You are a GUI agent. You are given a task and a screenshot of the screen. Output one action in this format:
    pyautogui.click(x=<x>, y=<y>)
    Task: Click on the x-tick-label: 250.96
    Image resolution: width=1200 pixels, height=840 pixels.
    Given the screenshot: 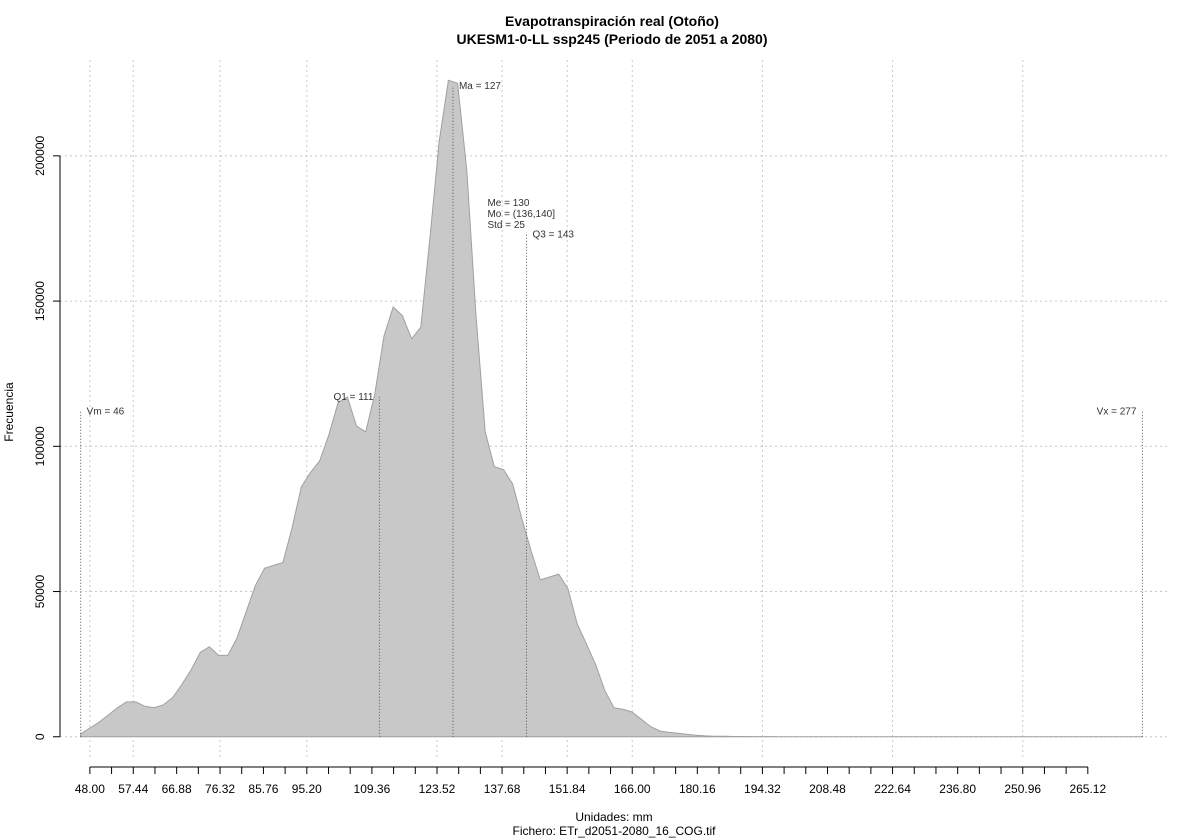 What is the action you would take?
    pyautogui.click(x=1022, y=789)
    